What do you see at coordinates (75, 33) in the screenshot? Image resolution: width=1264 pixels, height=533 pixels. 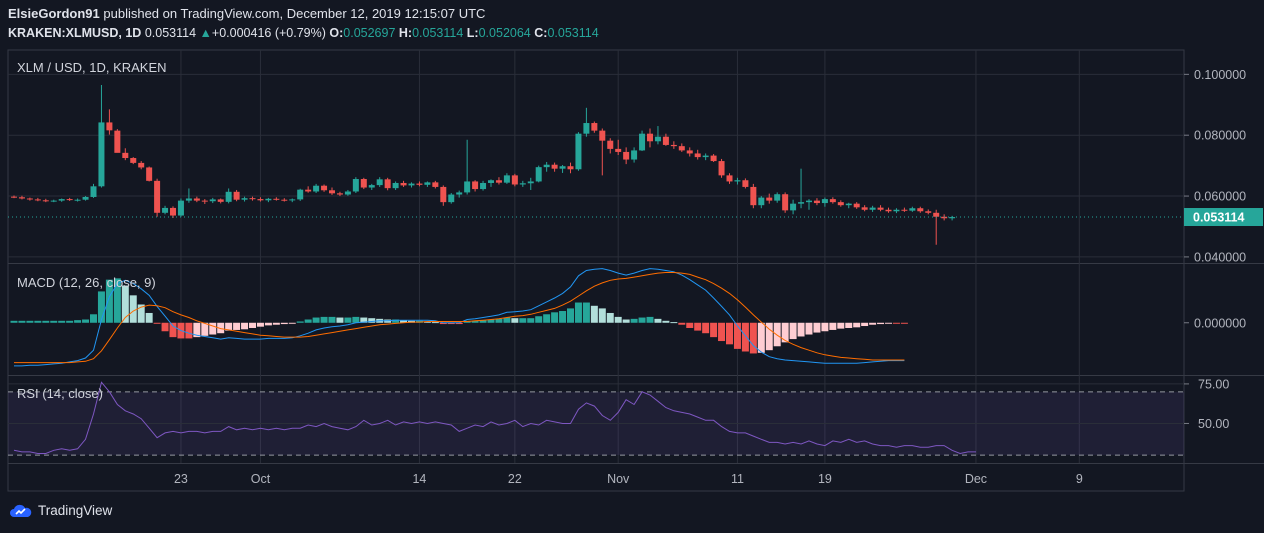 I see `symbol-name: KRAKEN:XLMUSD, 1D` at bounding box center [75, 33].